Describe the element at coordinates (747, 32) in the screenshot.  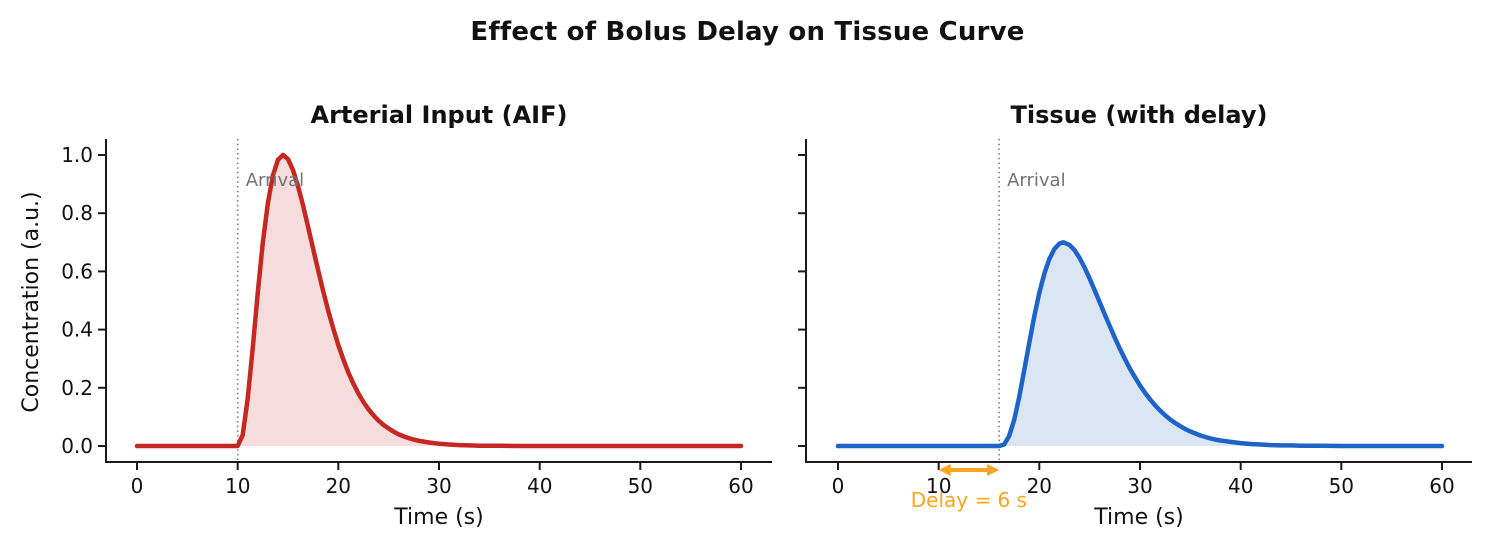
I see `figure-title: Effect of Bolus Delay on Tissue Curve` at that location.